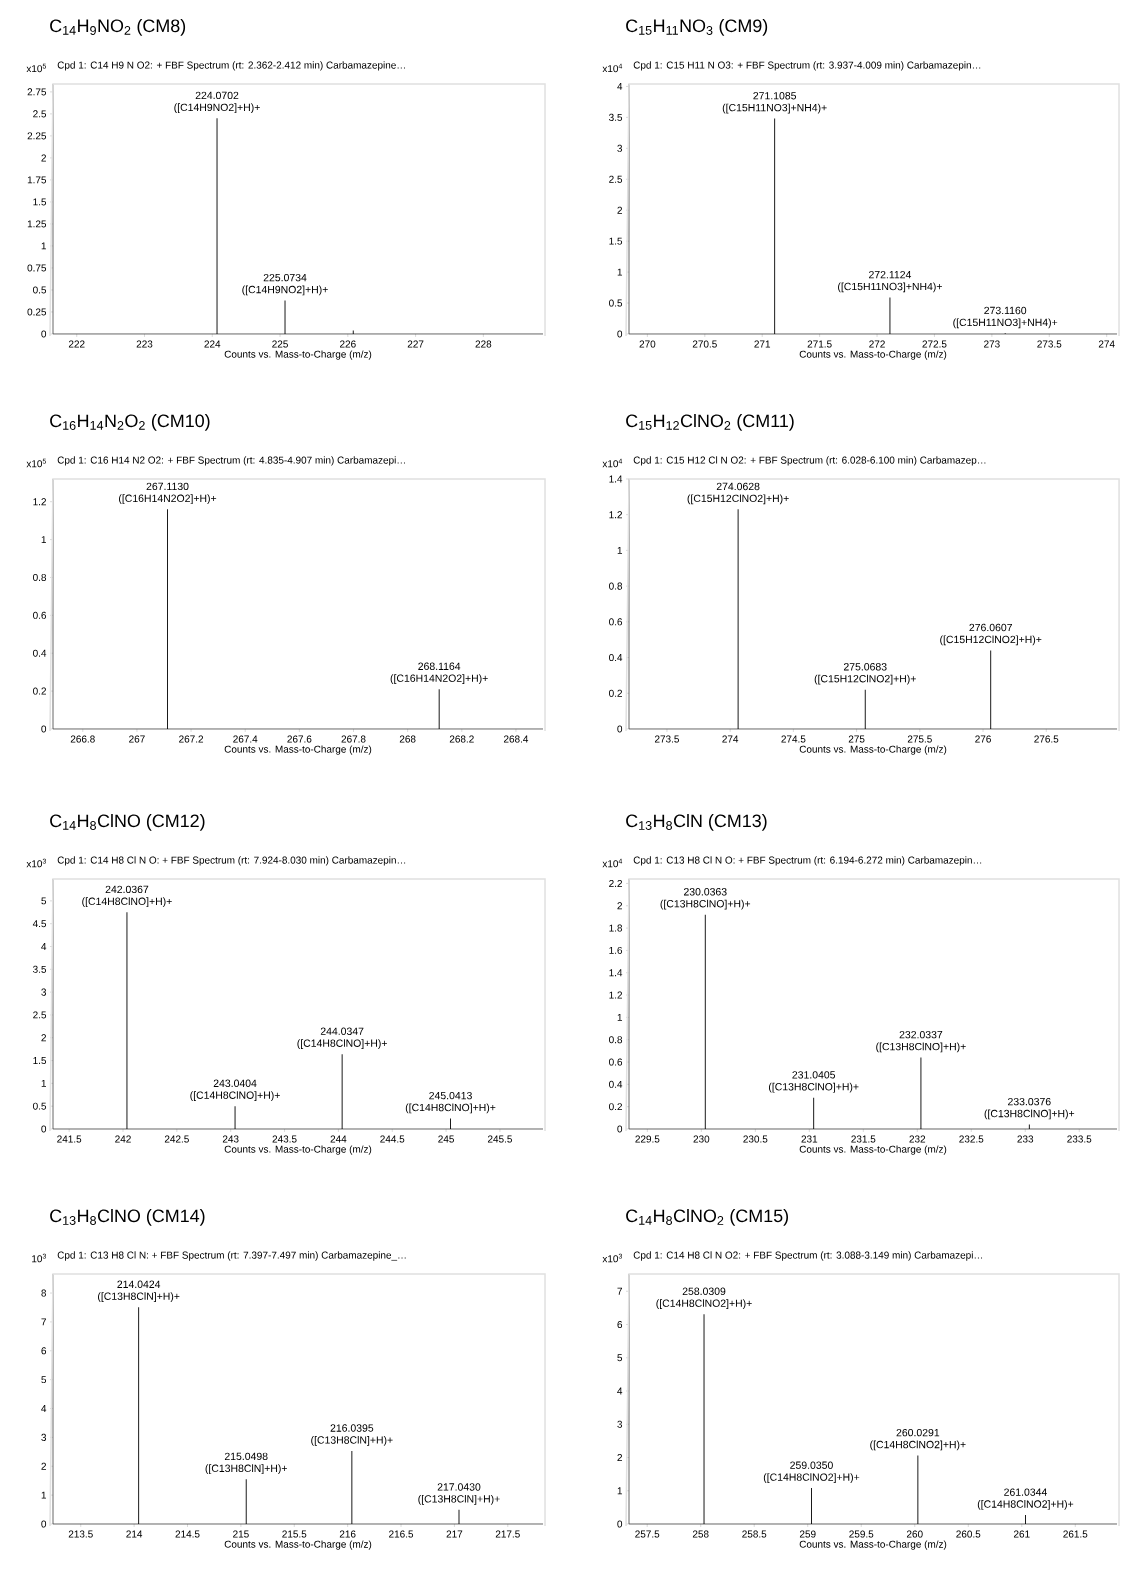 The image size is (1126, 1581). Describe the element at coordinates (612, 1258) in the screenshot. I see `y-axis-title: x10$^{3}$` at that location.